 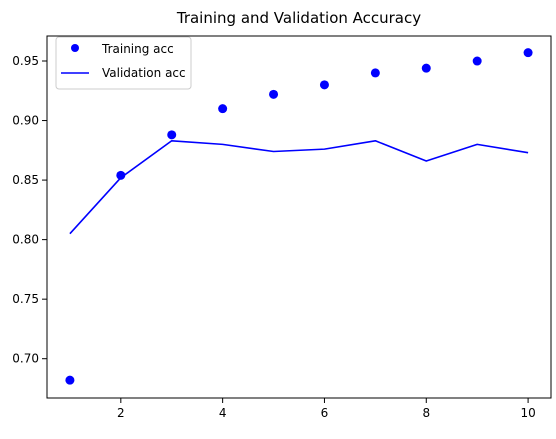 What do you see at coordinates (121, 413) in the screenshot?
I see `x-tick-label: 2` at bounding box center [121, 413].